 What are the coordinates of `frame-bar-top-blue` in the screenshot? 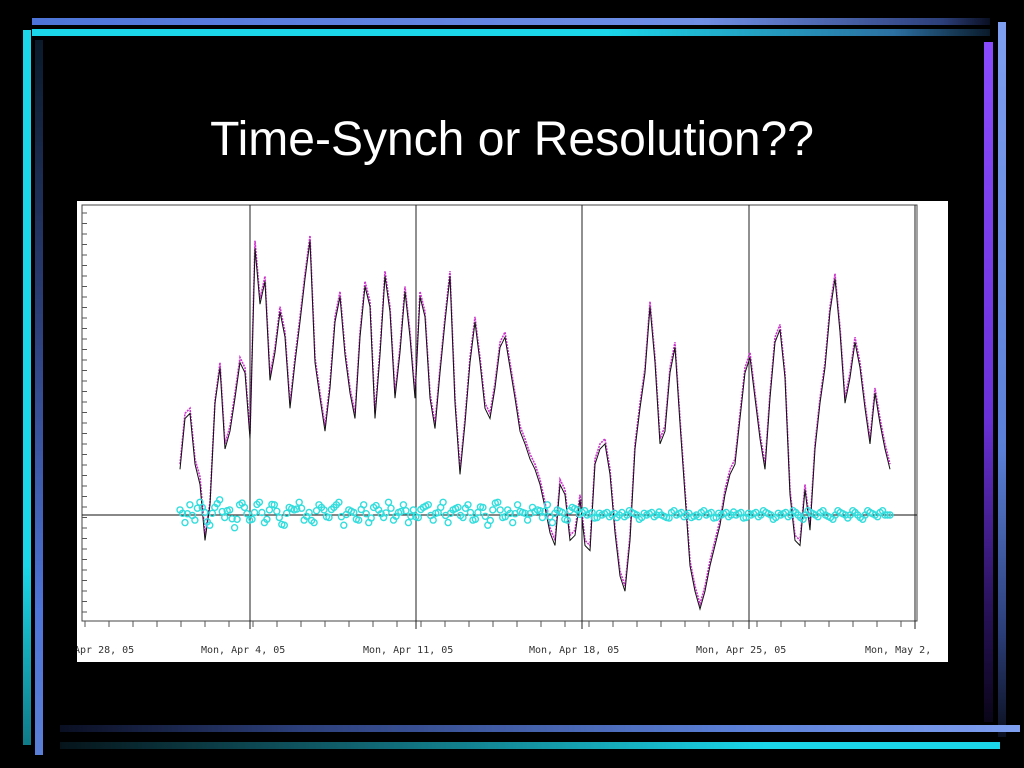 It's located at (511, 21).